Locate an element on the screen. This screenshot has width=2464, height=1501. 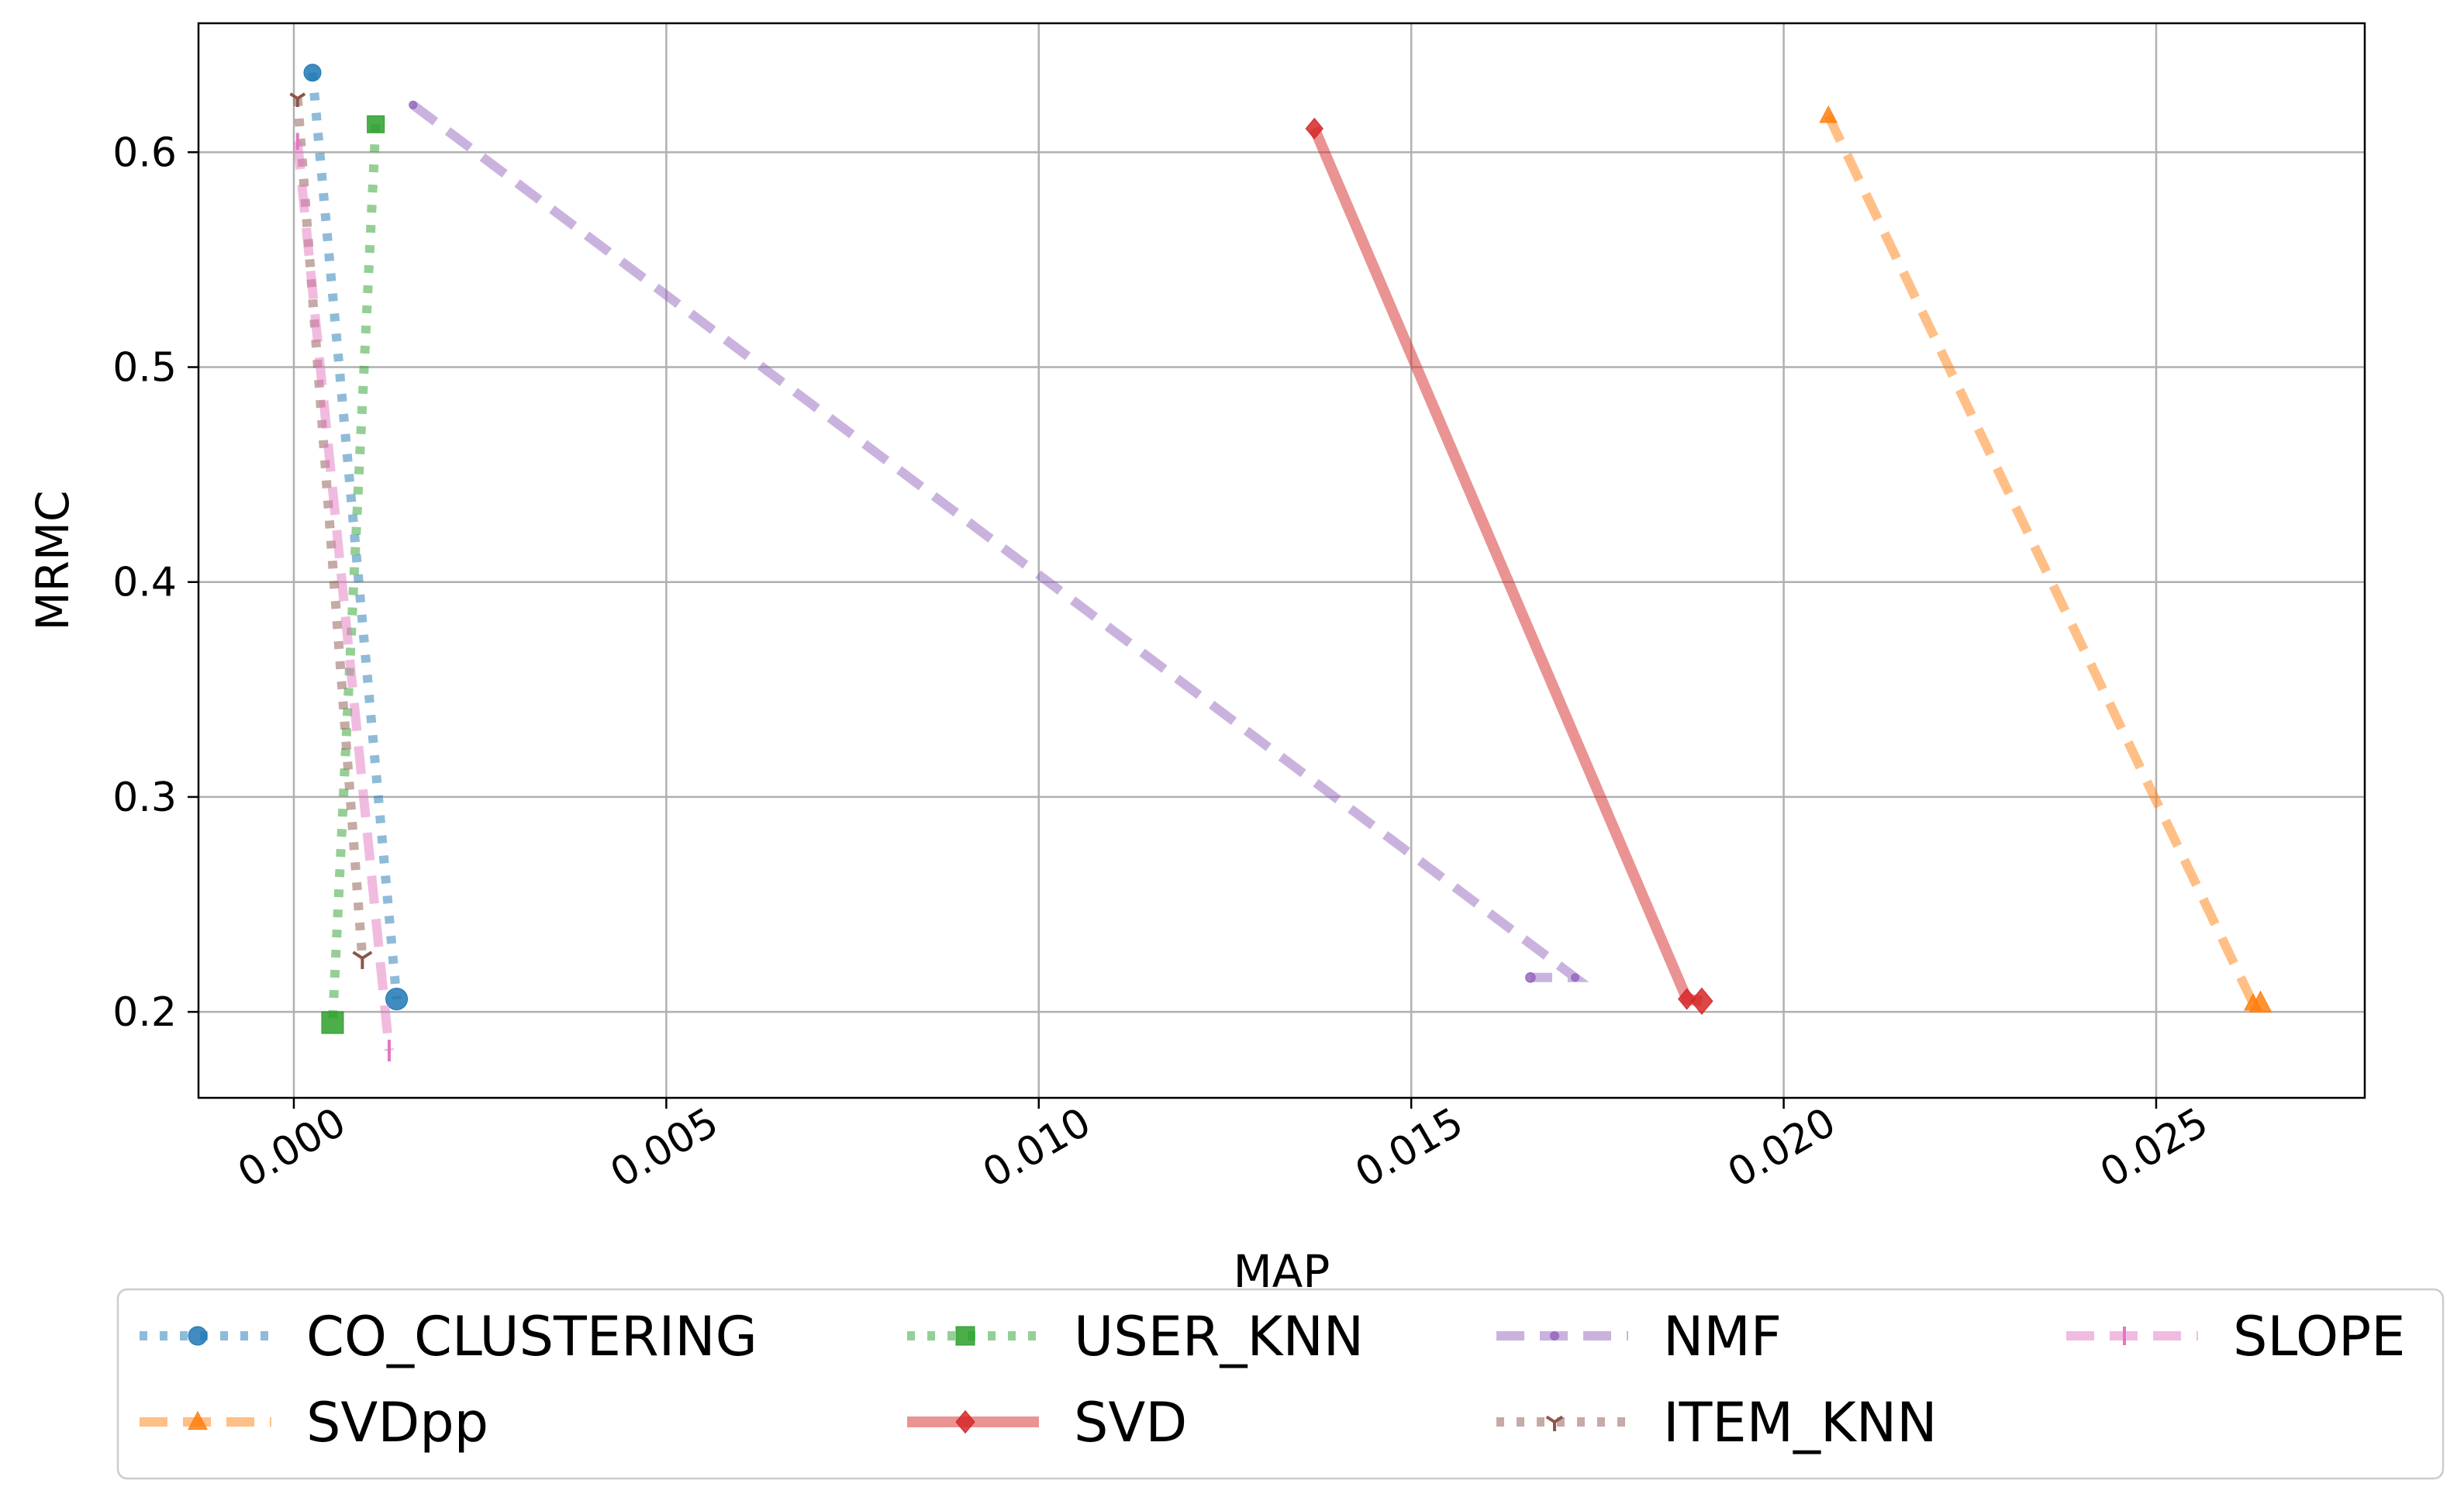
legend-label: USER_KNN is located at coordinates (1219, 1336).